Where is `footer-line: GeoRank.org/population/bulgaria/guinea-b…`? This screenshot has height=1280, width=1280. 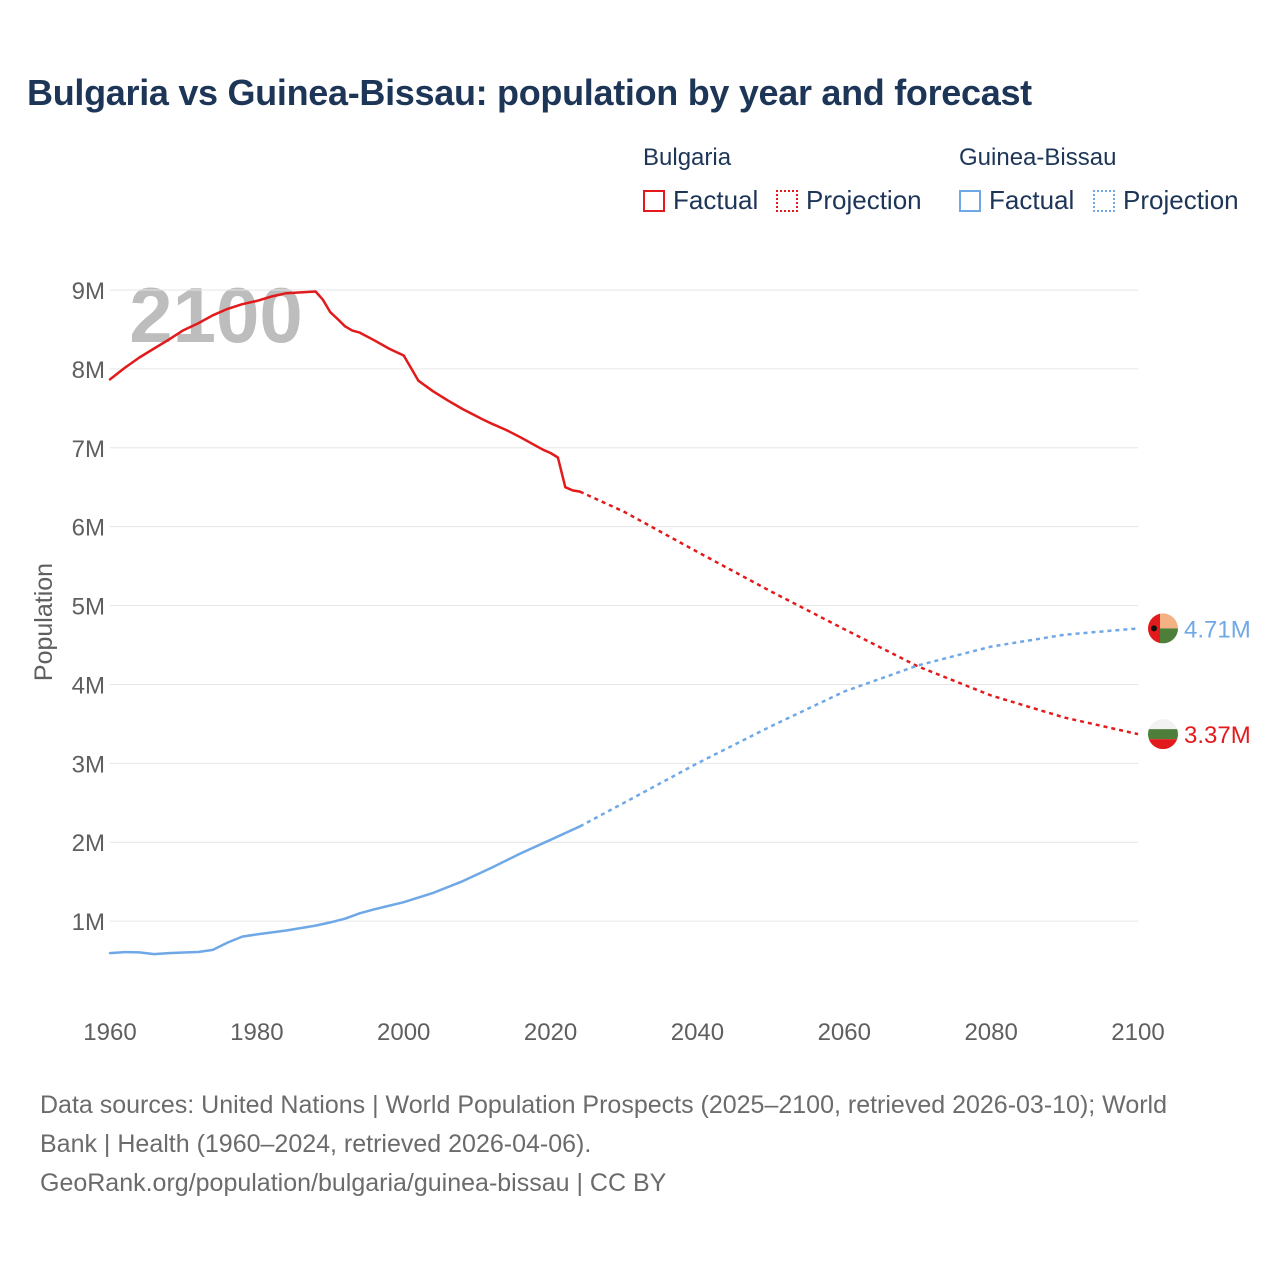
footer-line: GeoRank.org/population/bulgaria/guinea-b… is located at coordinates (353, 1183).